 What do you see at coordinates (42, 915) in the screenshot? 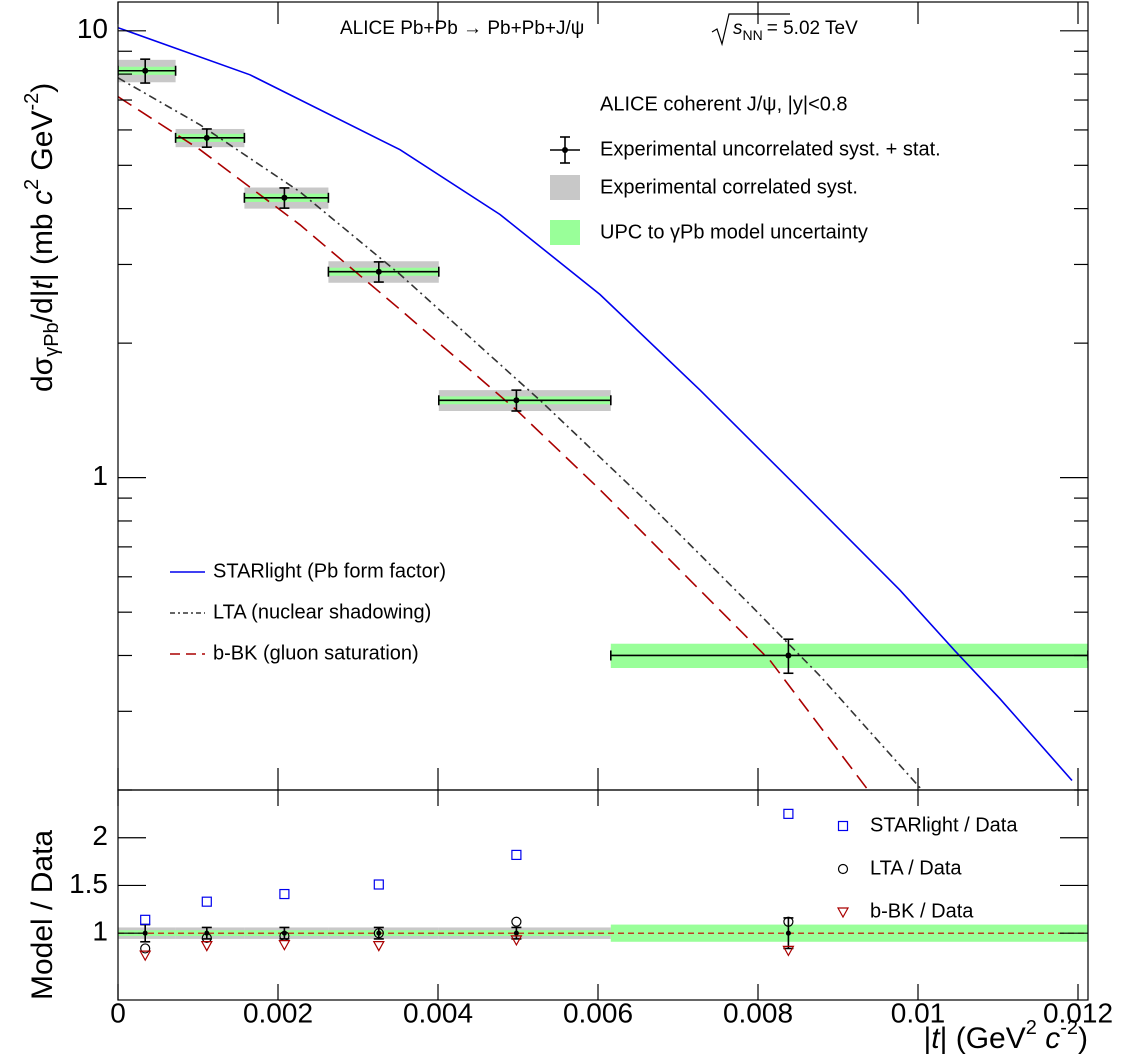
I see `ratio-y-label: Model / Data` at bounding box center [42, 915].